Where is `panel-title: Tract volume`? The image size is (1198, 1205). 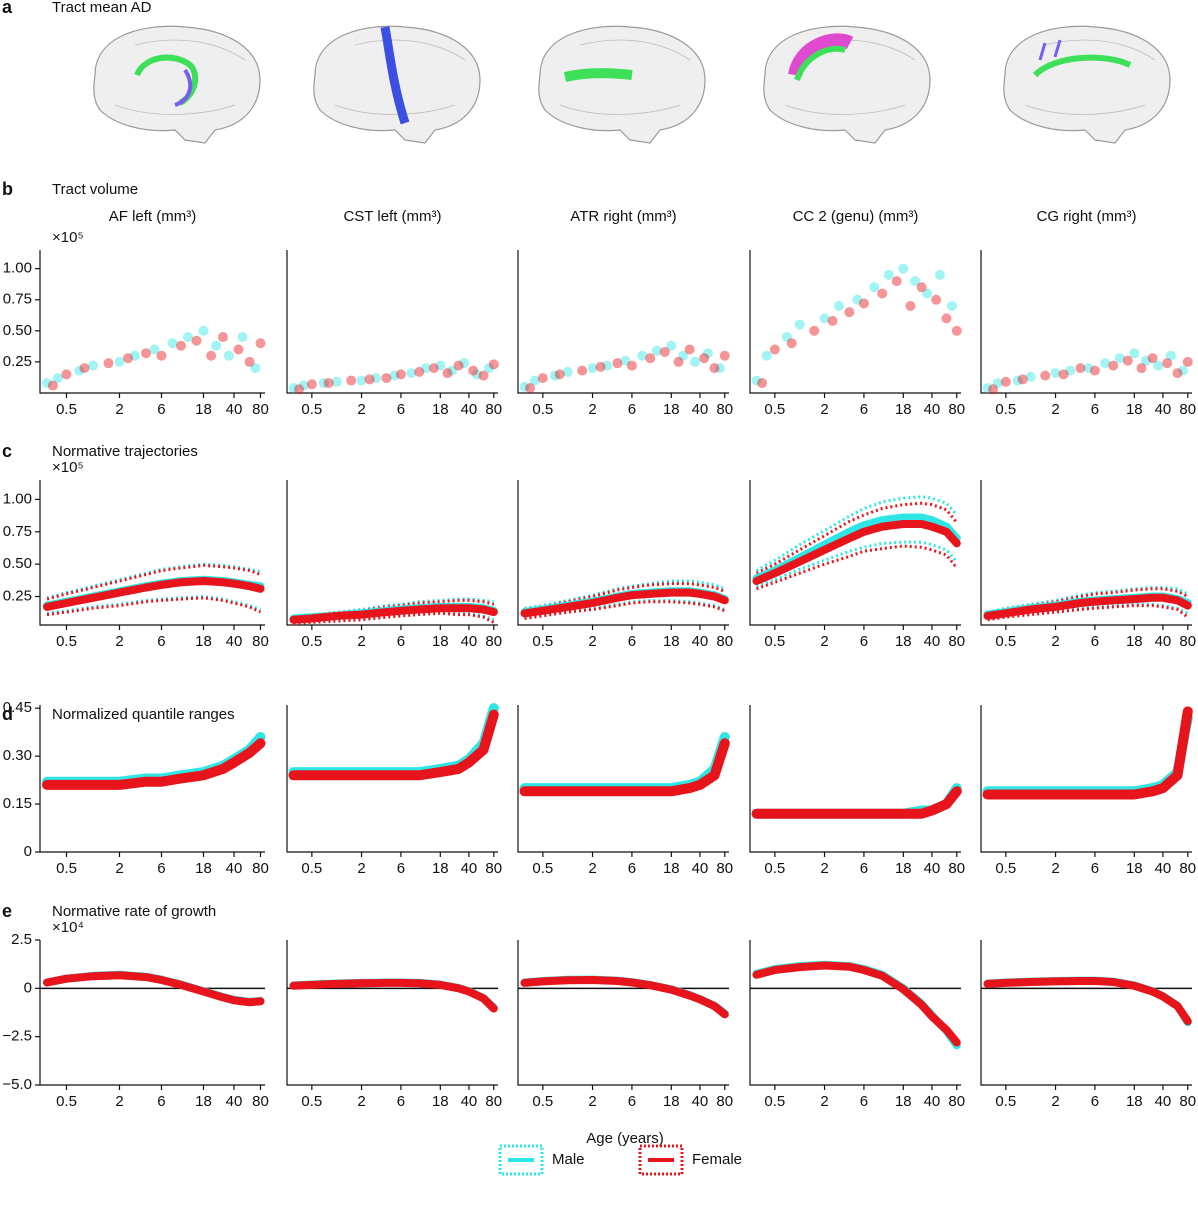 panel-title: Tract volume is located at coordinates (95, 189).